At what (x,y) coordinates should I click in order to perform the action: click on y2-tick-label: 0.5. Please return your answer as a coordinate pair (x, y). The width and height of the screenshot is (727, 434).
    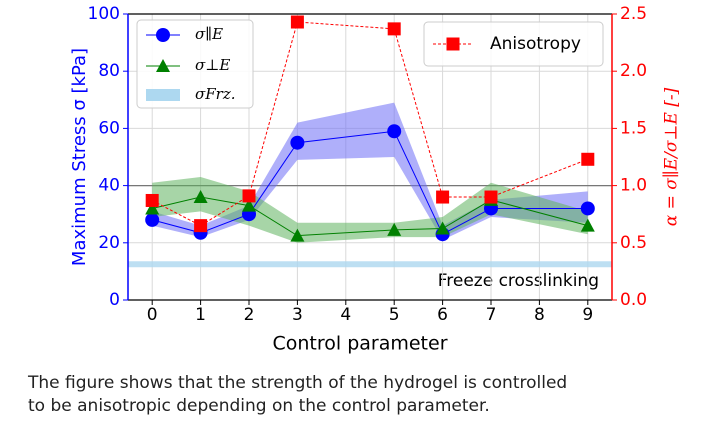
    Looking at the image, I should click on (633, 243).